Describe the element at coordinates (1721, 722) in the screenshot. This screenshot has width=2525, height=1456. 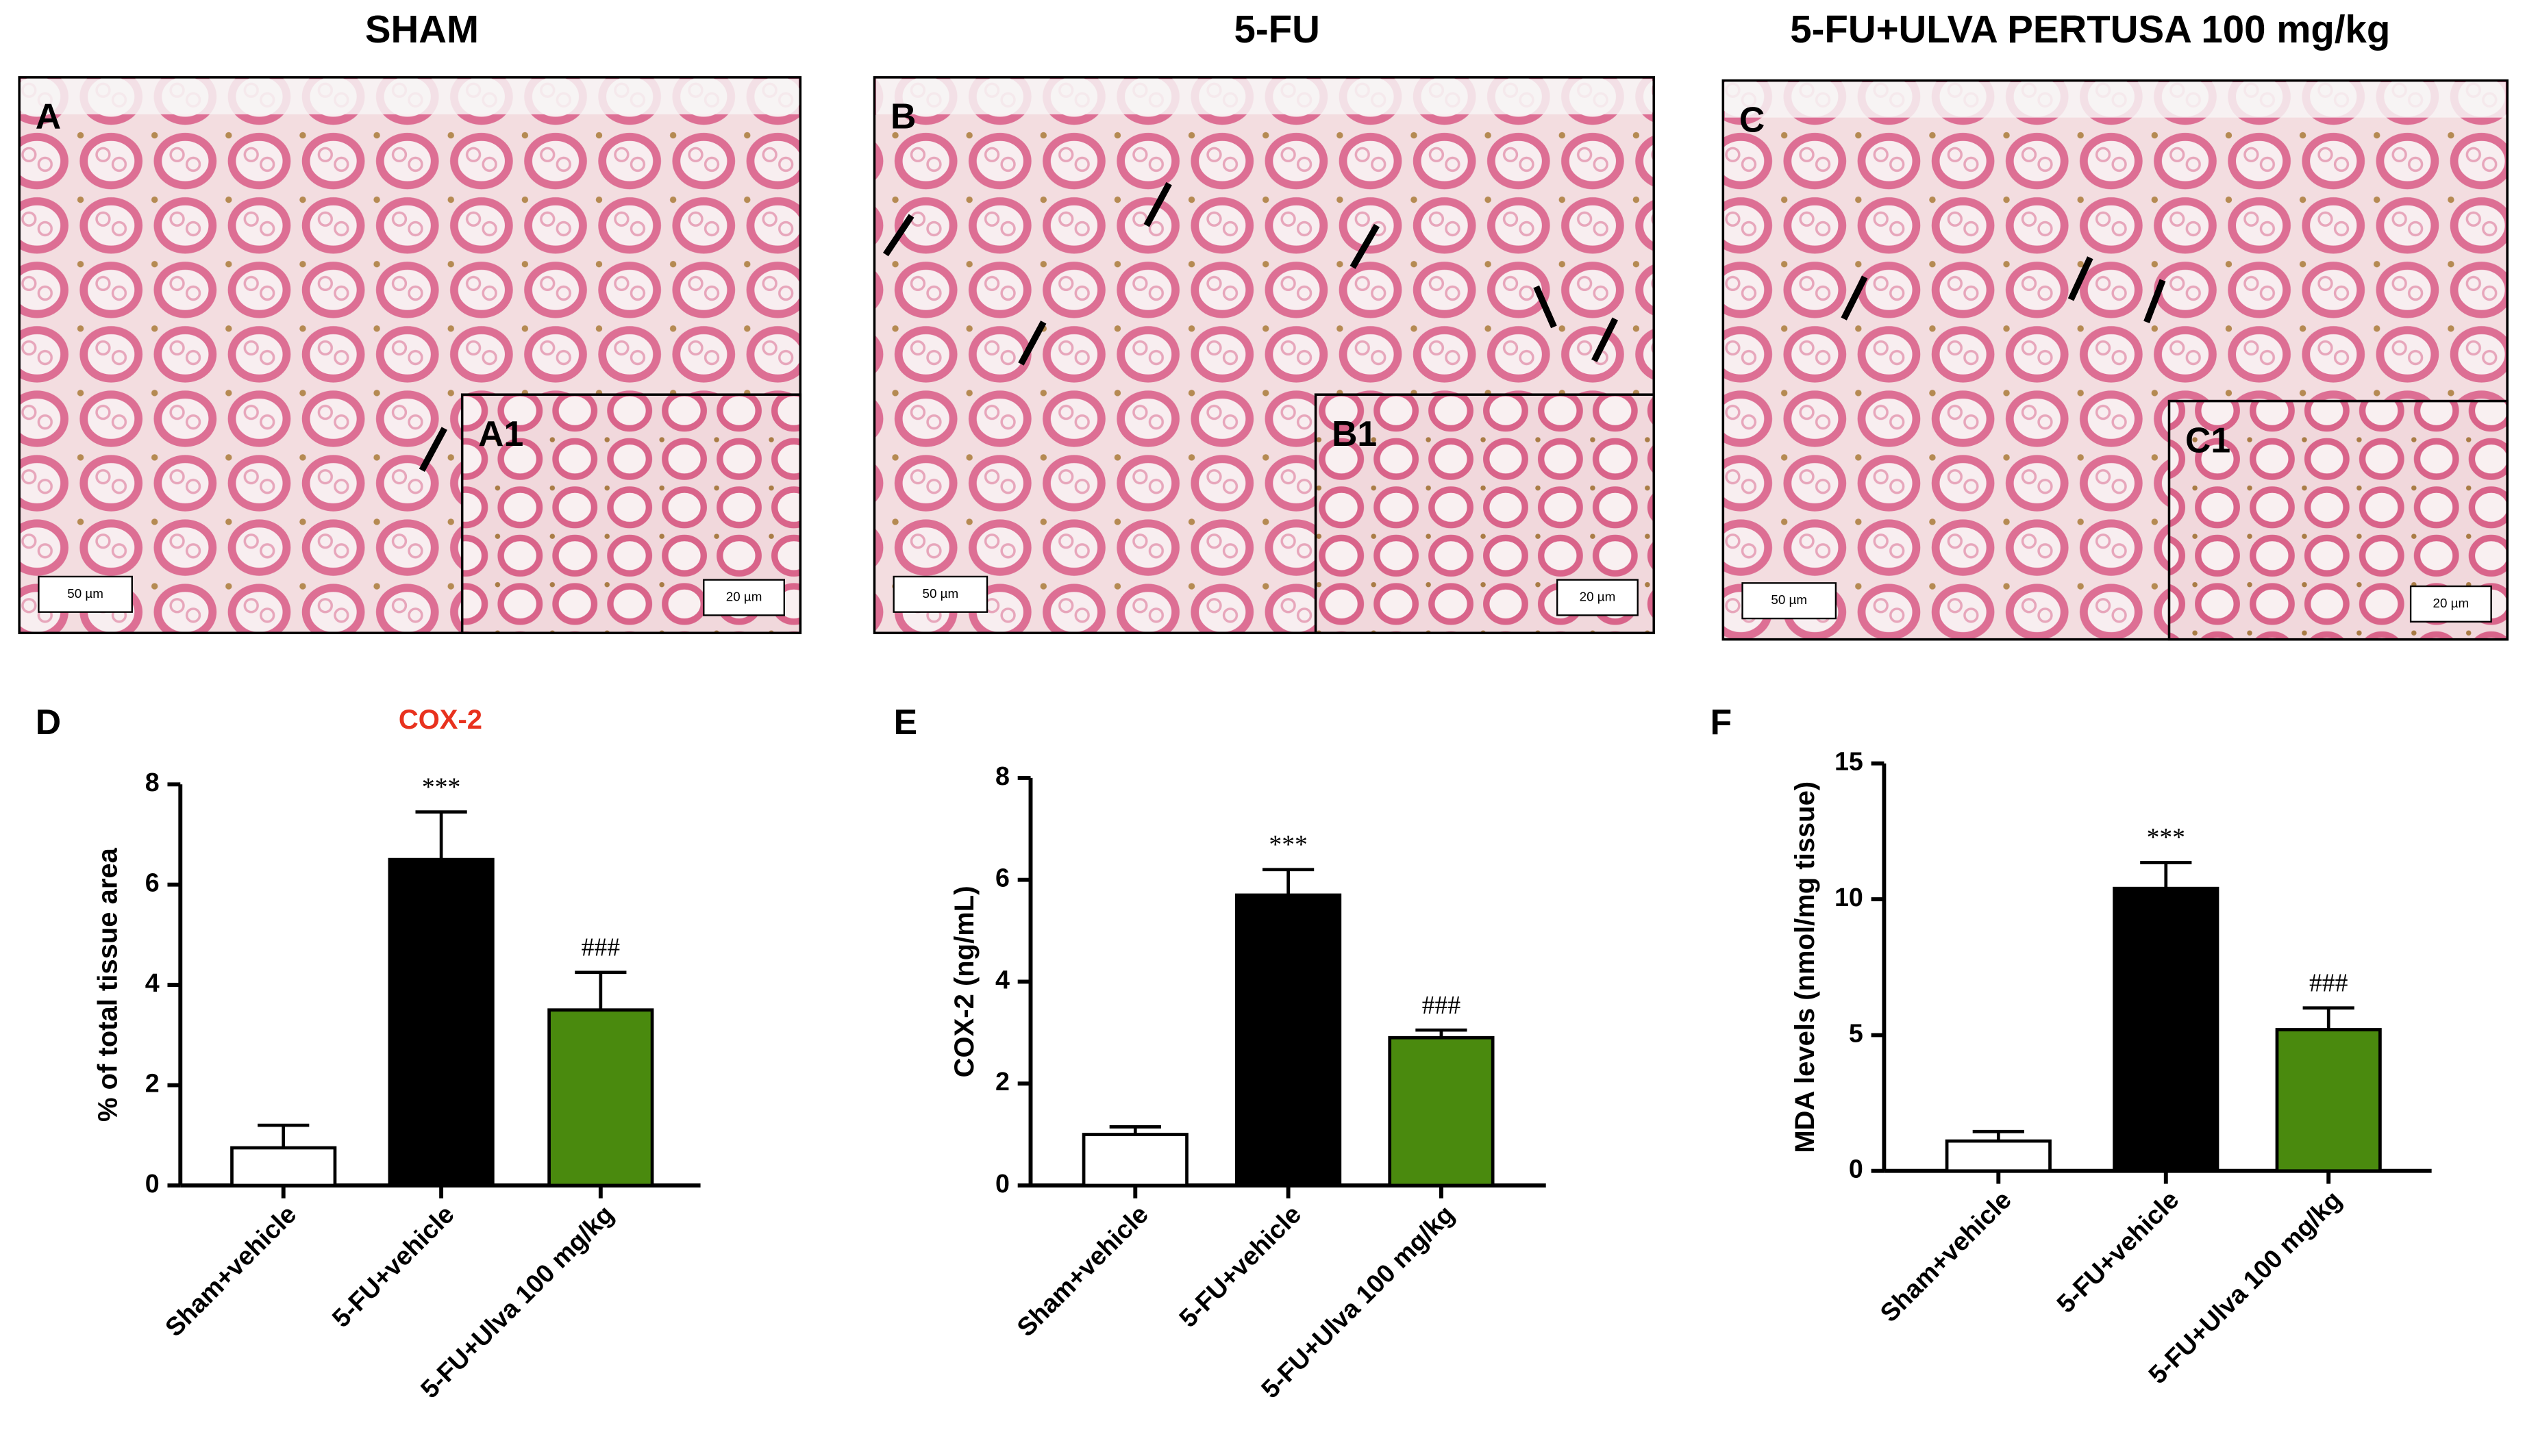
I see `panel-label: F` at that location.